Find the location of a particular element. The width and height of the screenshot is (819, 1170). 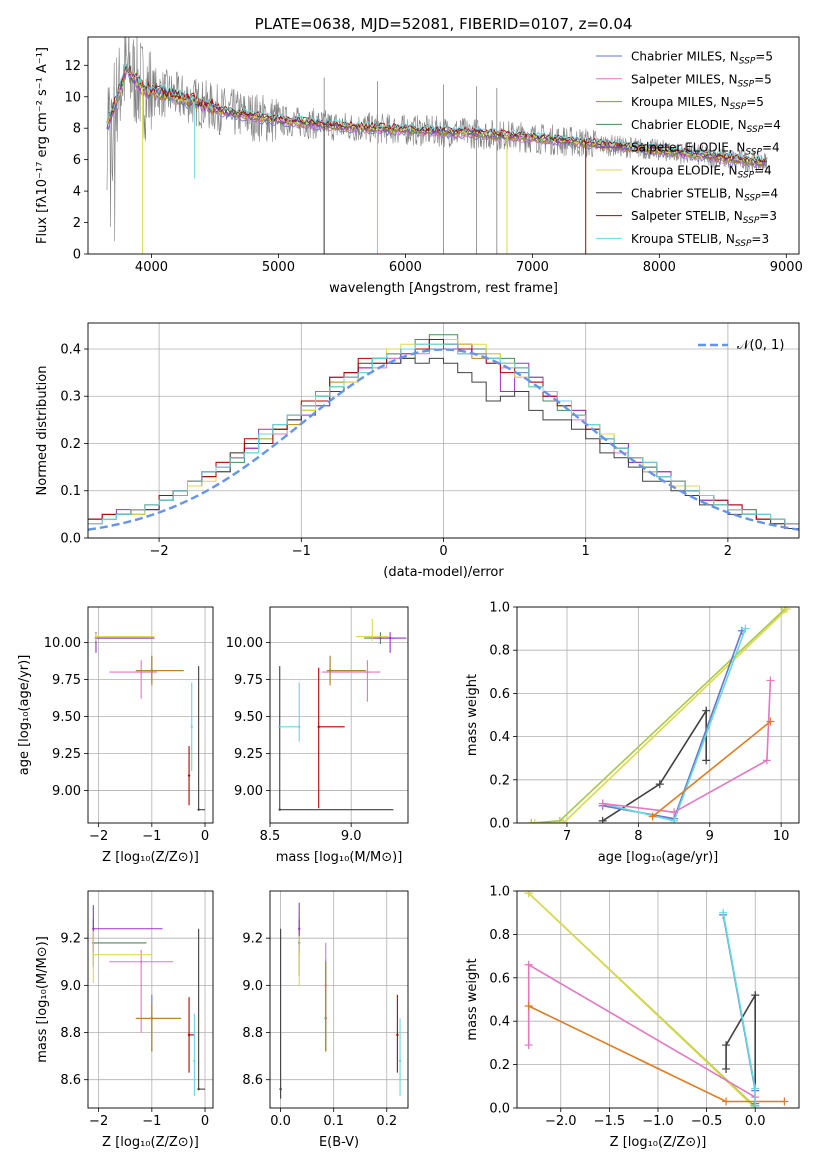

y-tick-label: 9.75 is located at coordinates (66, 680).